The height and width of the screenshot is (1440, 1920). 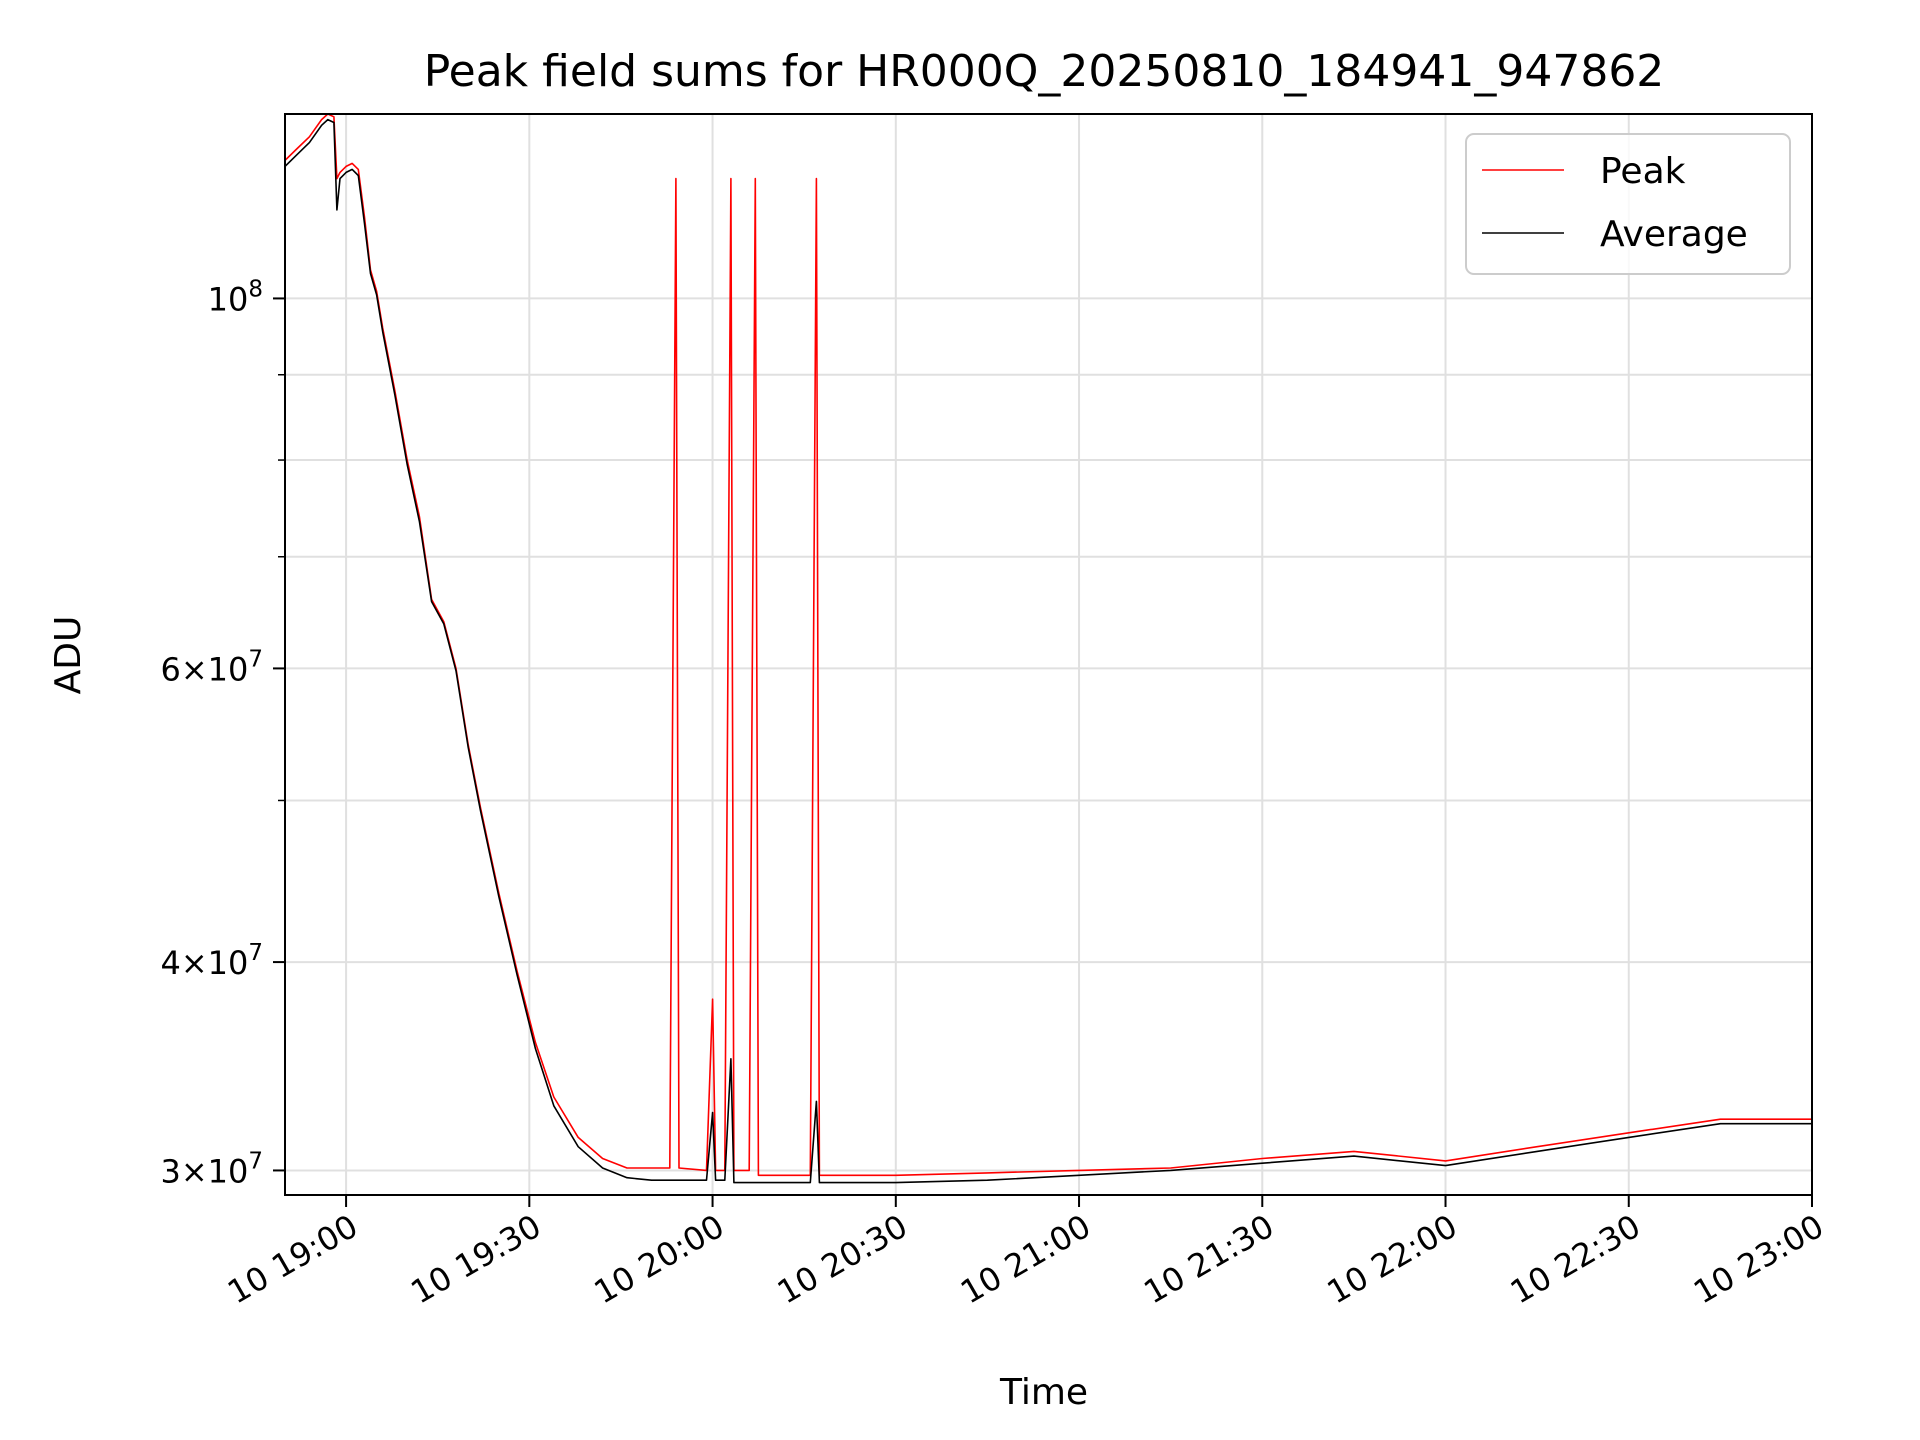 I want to click on y-tick-label: 6×107, so click(x=211, y=667).